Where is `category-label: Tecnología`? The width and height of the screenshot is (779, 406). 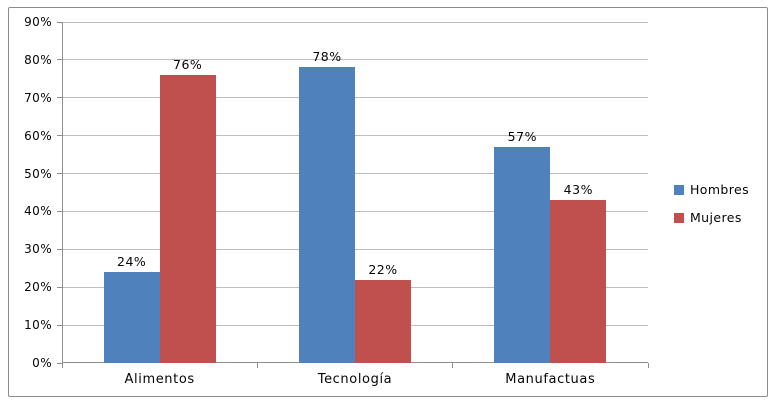
category-label: Tecnología is located at coordinates (355, 379).